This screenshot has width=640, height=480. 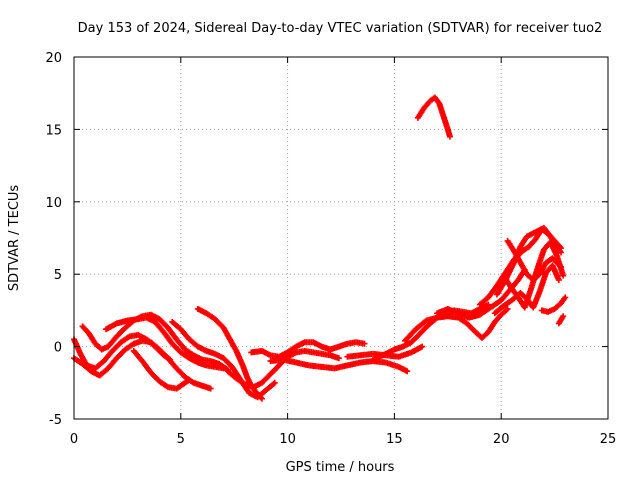 I want to click on y-tick-label: 10, so click(x=53, y=203).